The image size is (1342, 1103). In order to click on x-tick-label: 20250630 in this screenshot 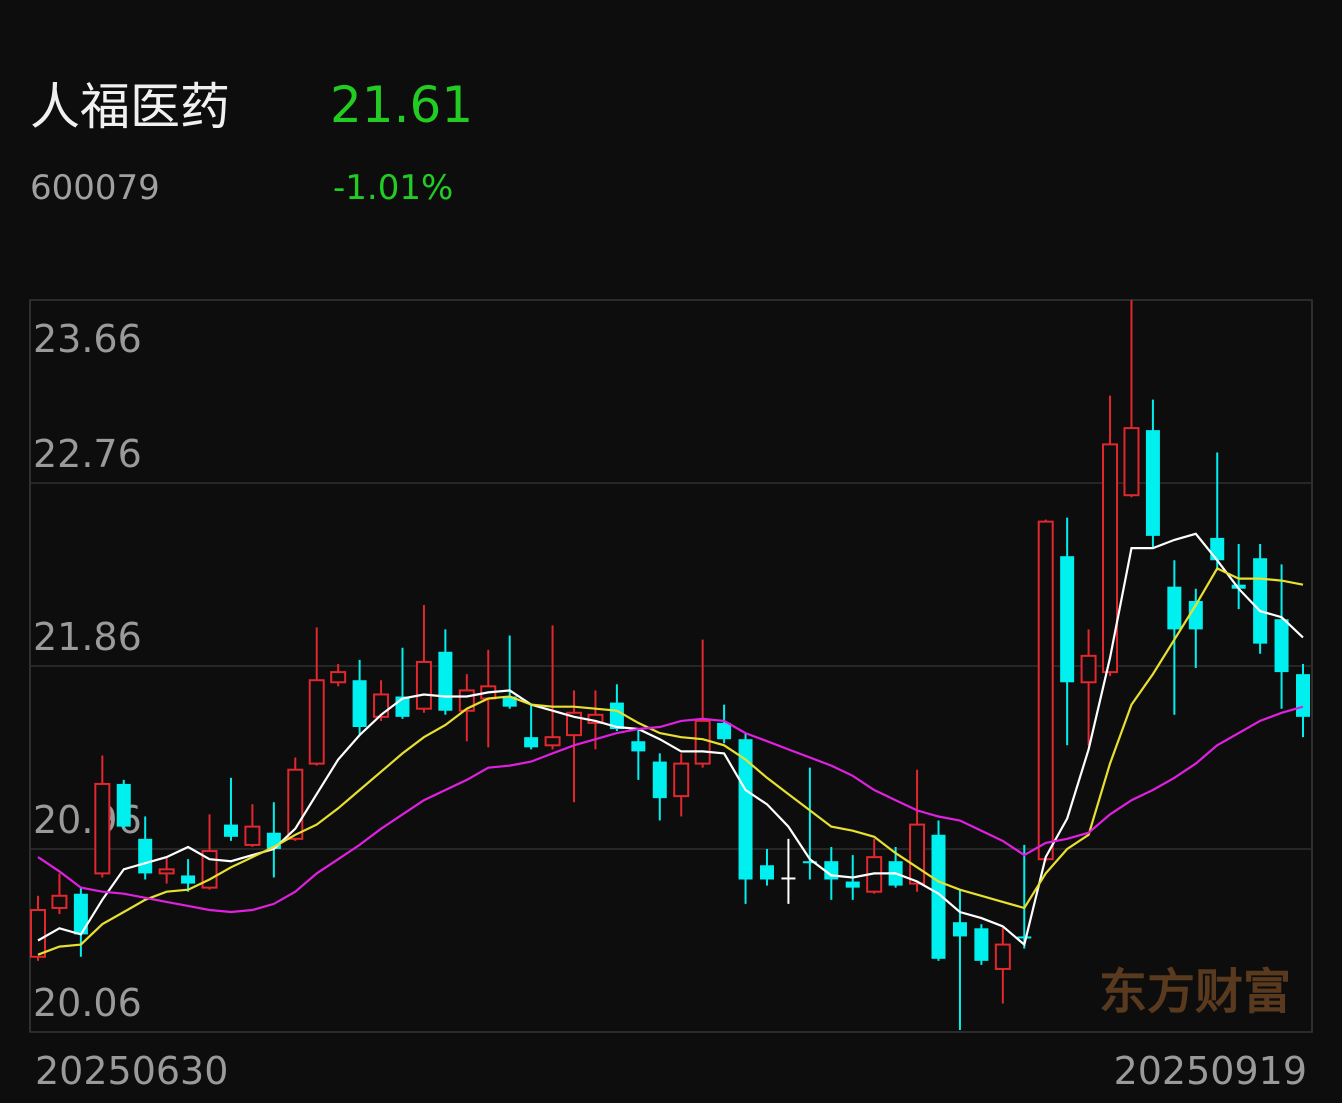, I will do `click(131, 1071)`.